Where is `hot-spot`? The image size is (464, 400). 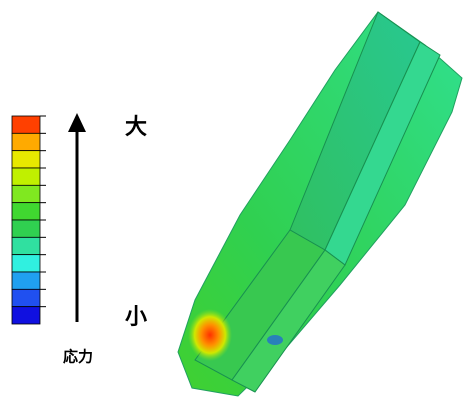
hot-spot is located at coordinates (210, 335).